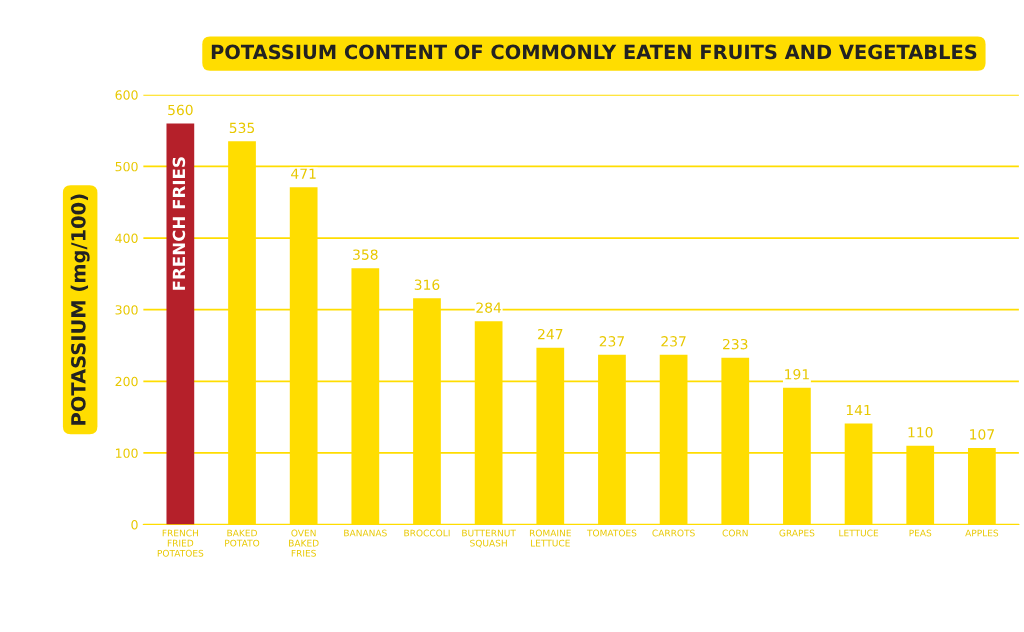 This screenshot has height=632, width=1024. What do you see at coordinates (242, 538) in the screenshot?
I see `x-tick-label: BAKED POTATO` at bounding box center [242, 538].